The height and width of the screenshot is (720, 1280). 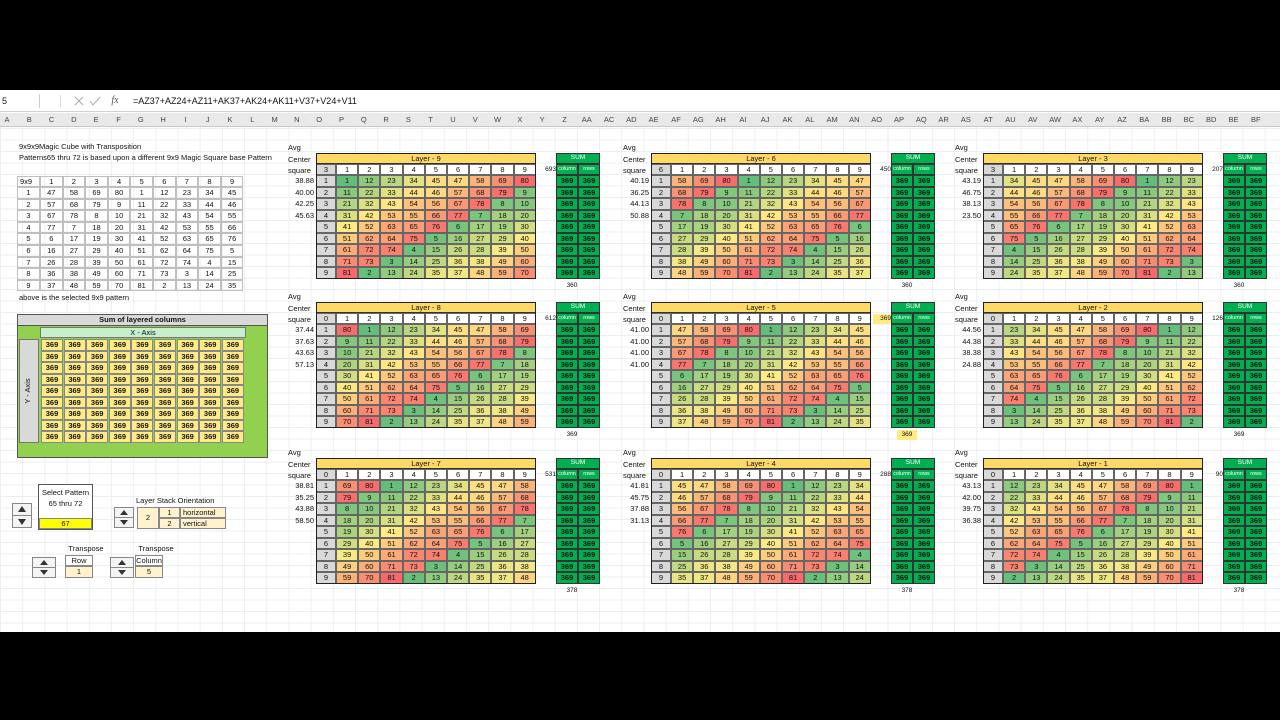 What do you see at coordinates (748, 238) in the screenshot?
I see `layer-cell: 51` at bounding box center [748, 238].